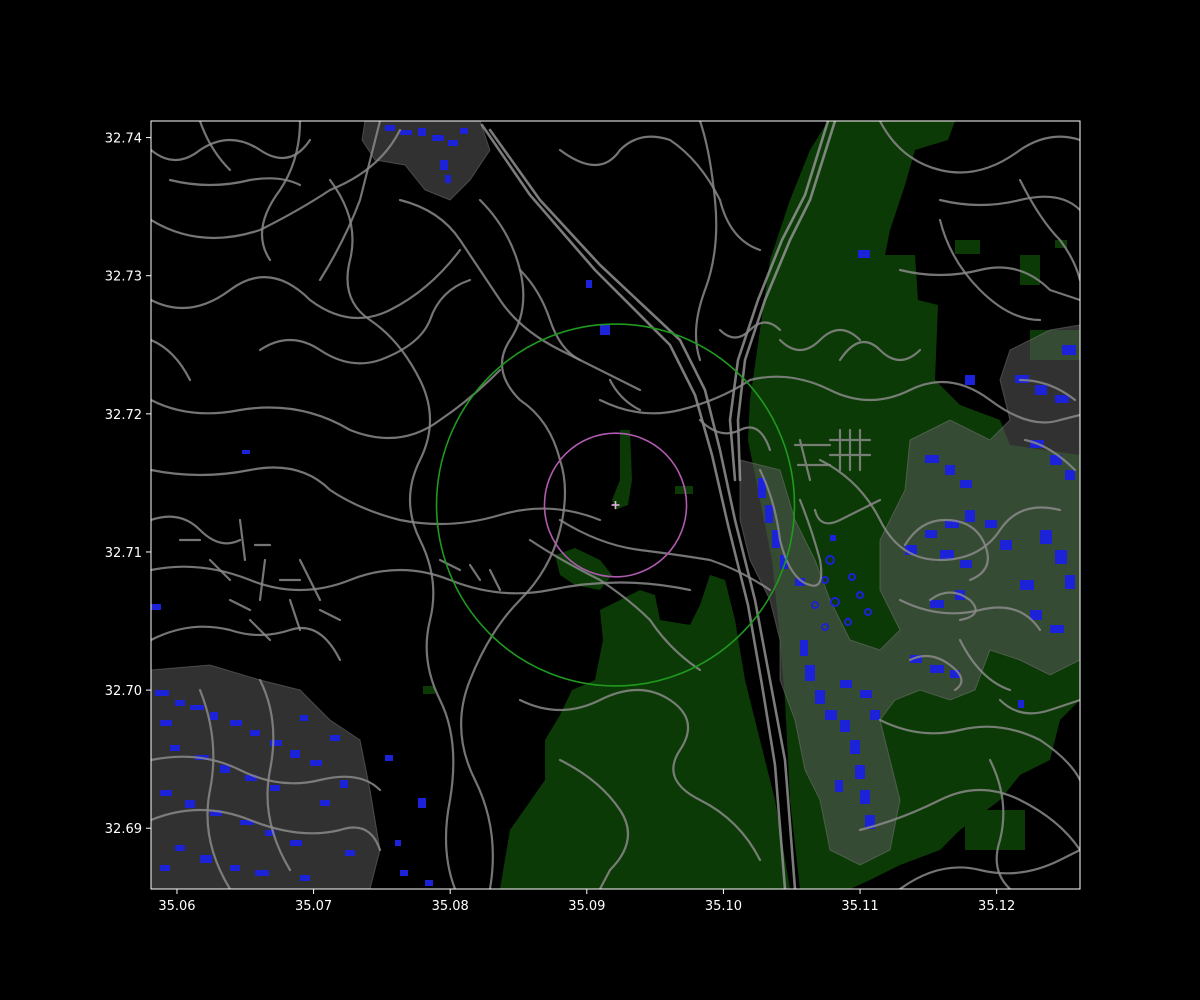 This screenshot has height=1000, width=1200. Describe the element at coordinates (426, 154) in the screenshot. I see `buildings-north` at that location.